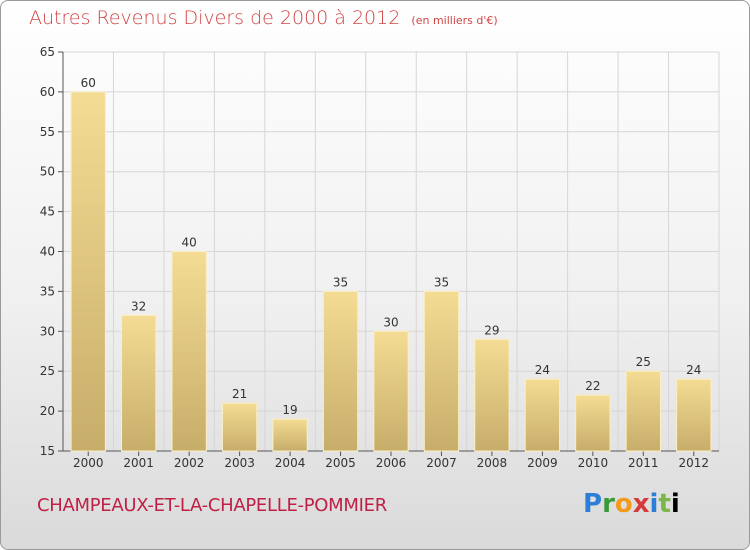 Image resolution: width=750 pixels, height=550 pixels. What do you see at coordinates (47, 451) in the screenshot?
I see `y-tick-label: 15` at bounding box center [47, 451].